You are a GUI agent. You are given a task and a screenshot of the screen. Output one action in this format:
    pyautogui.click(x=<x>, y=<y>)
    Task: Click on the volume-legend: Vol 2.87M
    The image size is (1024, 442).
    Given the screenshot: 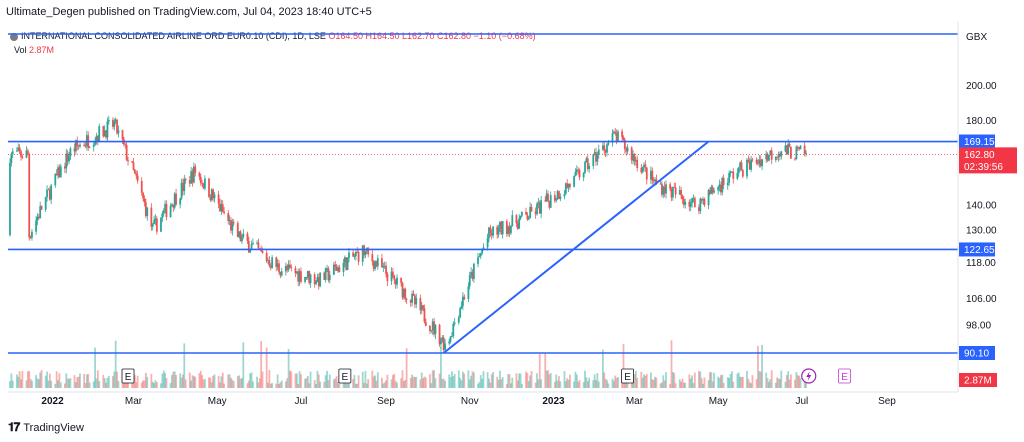 What is the action you would take?
    pyautogui.click(x=34, y=50)
    